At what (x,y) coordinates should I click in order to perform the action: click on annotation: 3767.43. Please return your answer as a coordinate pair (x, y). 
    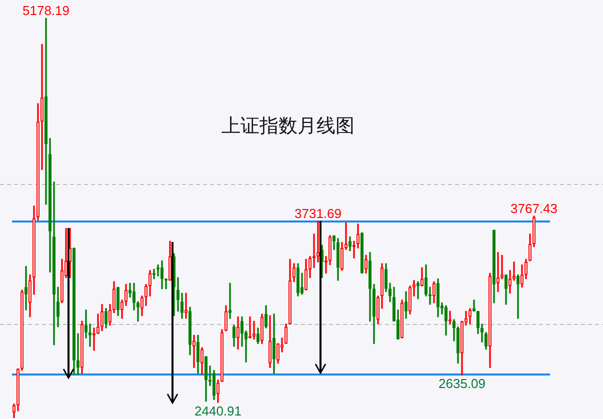
    Looking at the image, I should click on (534, 208).